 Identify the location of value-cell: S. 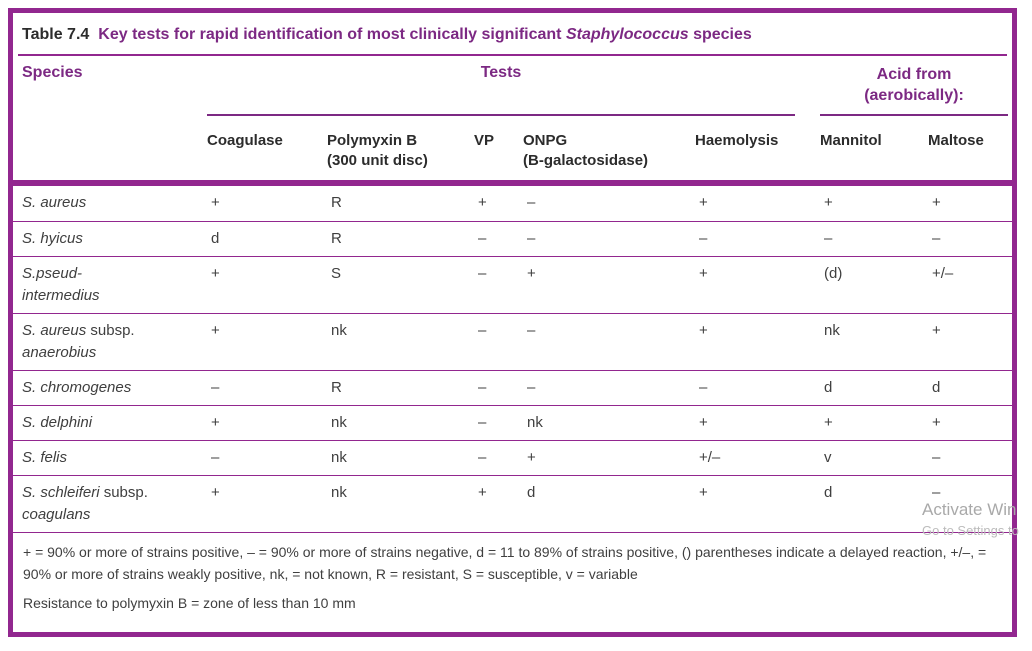
(336, 273).